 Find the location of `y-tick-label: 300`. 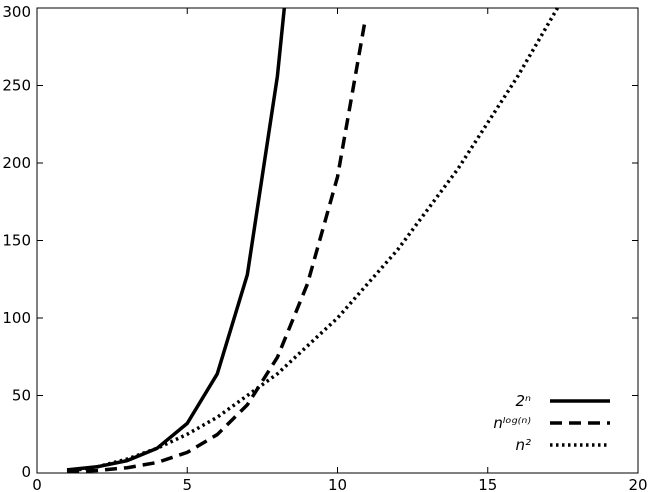

y-tick-label: 300 is located at coordinates (16, 12).